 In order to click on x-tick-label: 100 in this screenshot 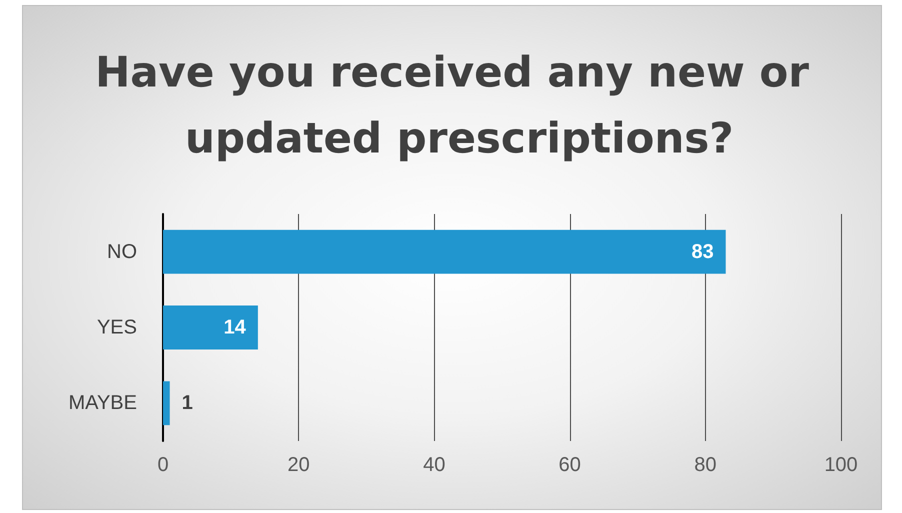, I will do `click(841, 465)`.